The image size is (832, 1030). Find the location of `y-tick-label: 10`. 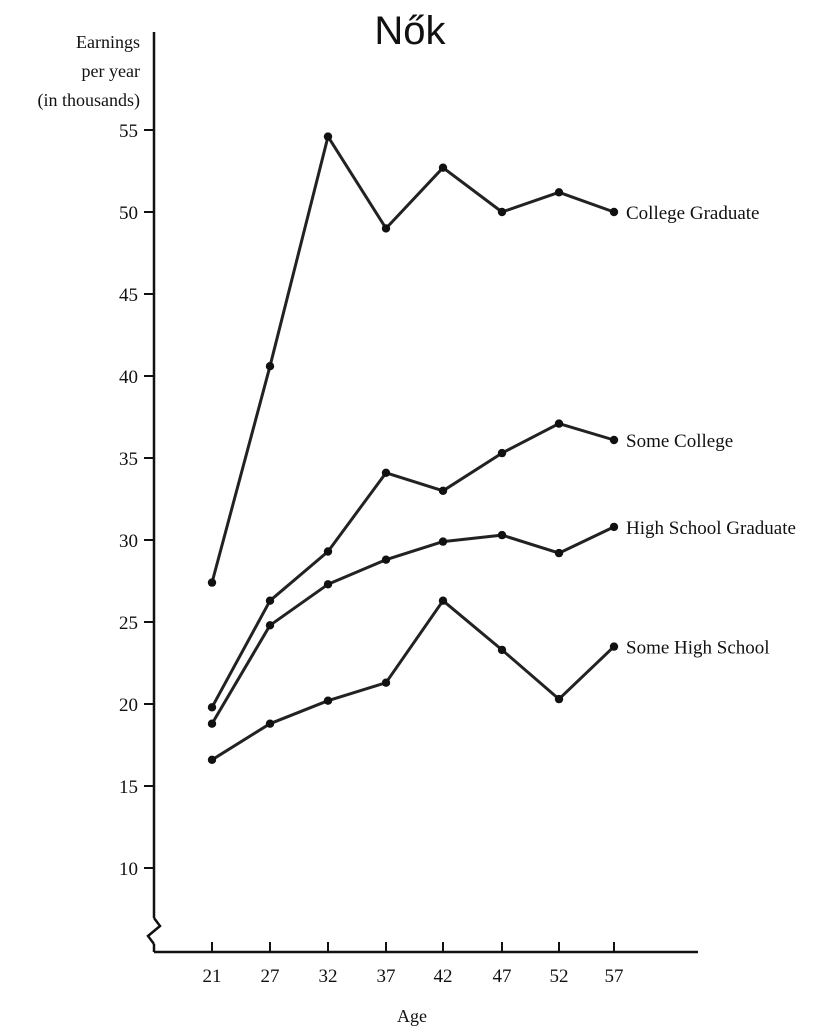

y-tick-label: 10 is located at coordinates (128, 869).